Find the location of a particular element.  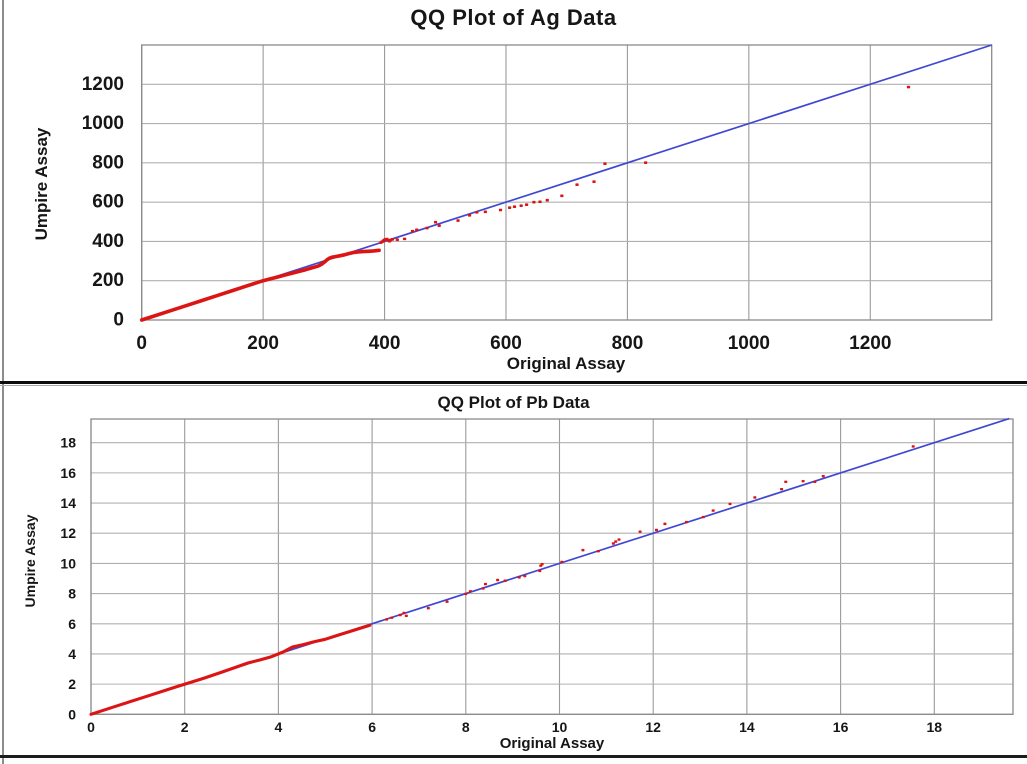

ag-chart-title: QQ Plot of Ag Data is located at coordinates (513, 17).